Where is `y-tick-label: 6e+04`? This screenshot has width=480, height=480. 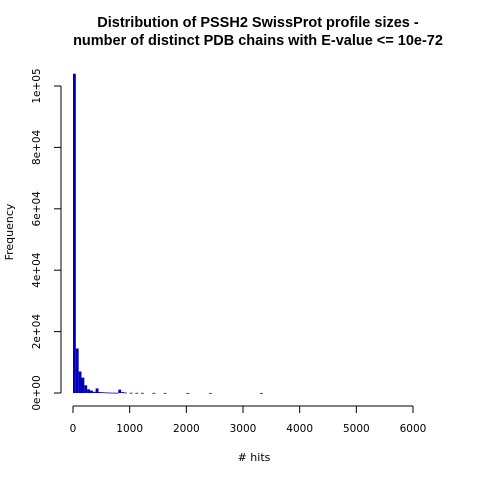 y-tick-label: 6e+04 is located at coordinates (37, 209).